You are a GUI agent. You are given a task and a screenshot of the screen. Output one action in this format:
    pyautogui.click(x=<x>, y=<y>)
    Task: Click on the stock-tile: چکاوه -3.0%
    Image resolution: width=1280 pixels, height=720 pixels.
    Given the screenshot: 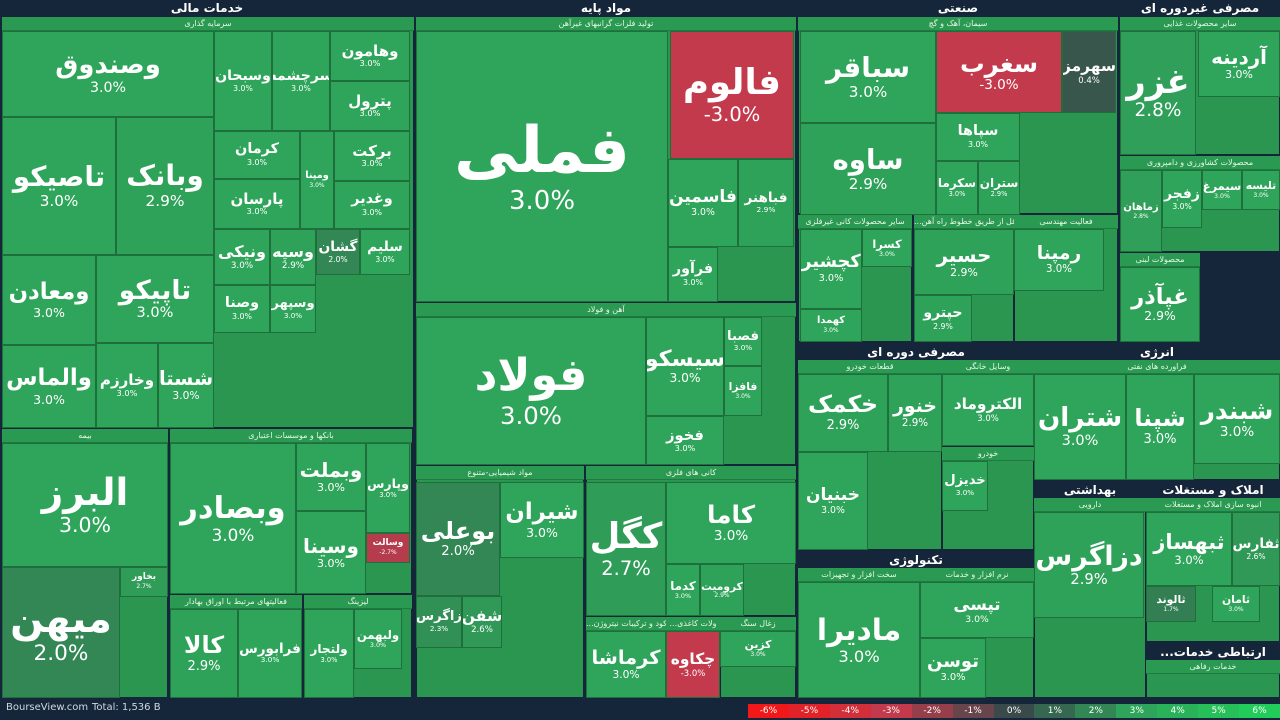 What is the action you would take?
    pyautogui.click(x=693, y=664)
    